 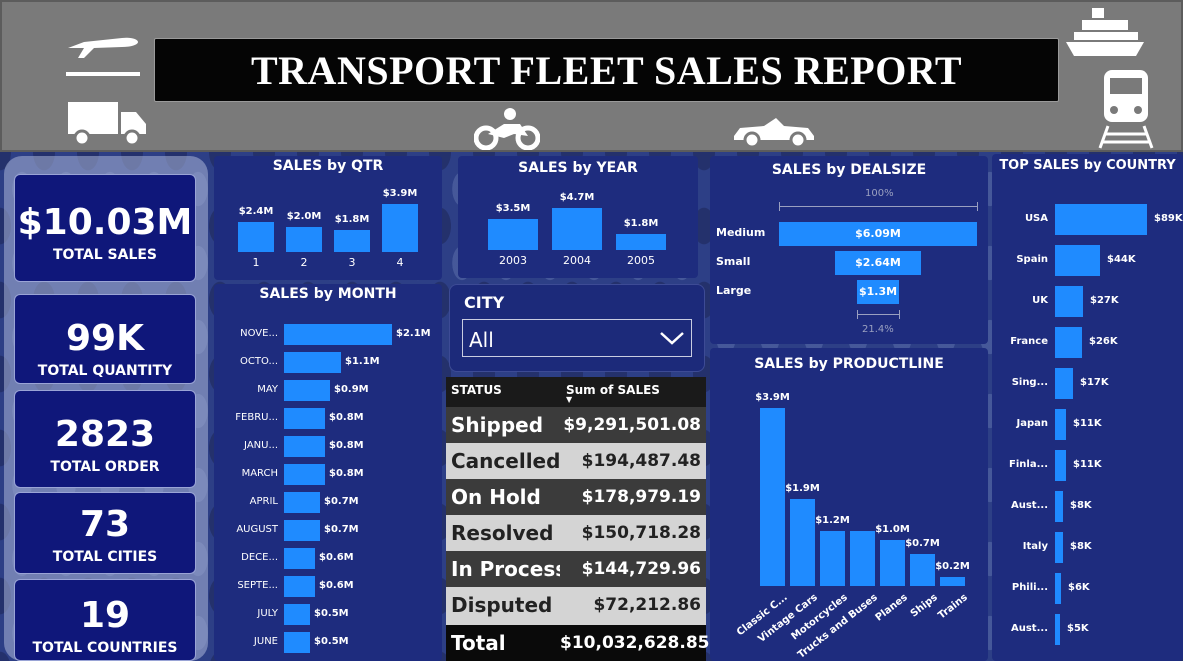 What do you see at coordinates (878, 262) in the screenshot?
I see `data-label: $2.64M` at bounding box center [878, 262].